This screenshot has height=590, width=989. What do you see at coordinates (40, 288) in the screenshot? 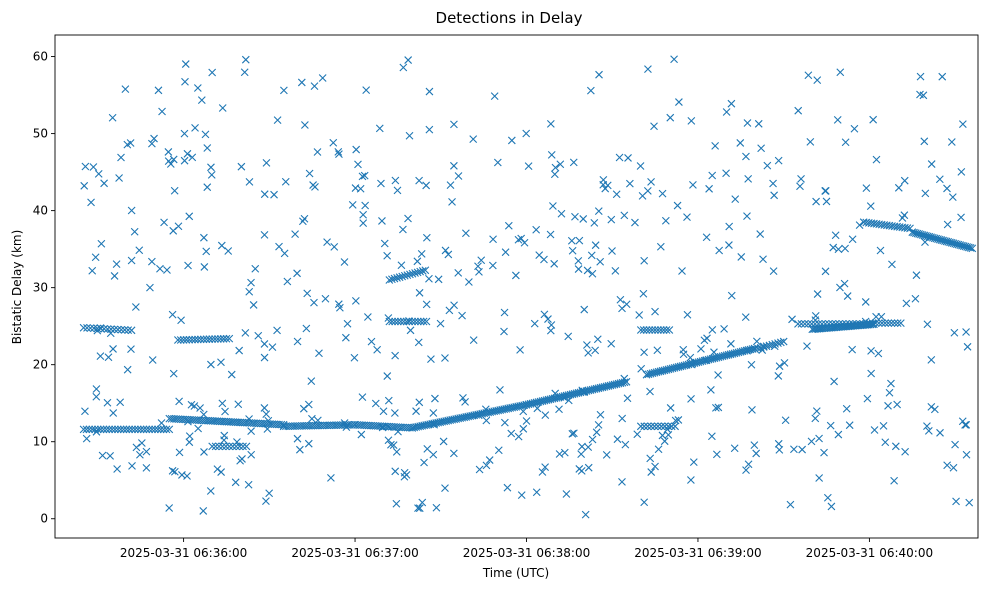
I see `y-tick-label: 30` at bounding box center [40, 288].